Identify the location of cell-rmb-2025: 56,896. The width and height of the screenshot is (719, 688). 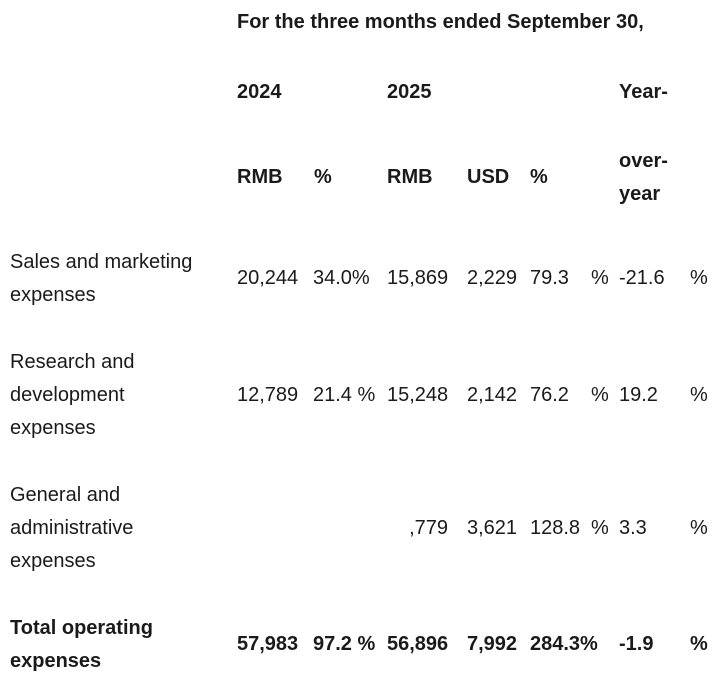
(418, 644).